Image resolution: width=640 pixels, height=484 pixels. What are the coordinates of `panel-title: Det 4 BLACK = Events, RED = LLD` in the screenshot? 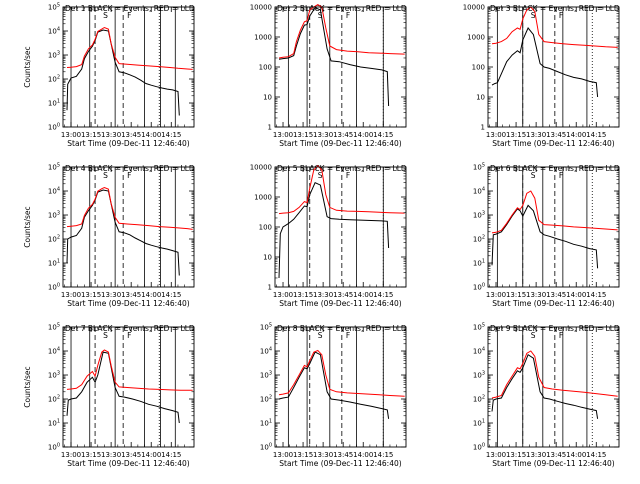 It's located at (130, 168).